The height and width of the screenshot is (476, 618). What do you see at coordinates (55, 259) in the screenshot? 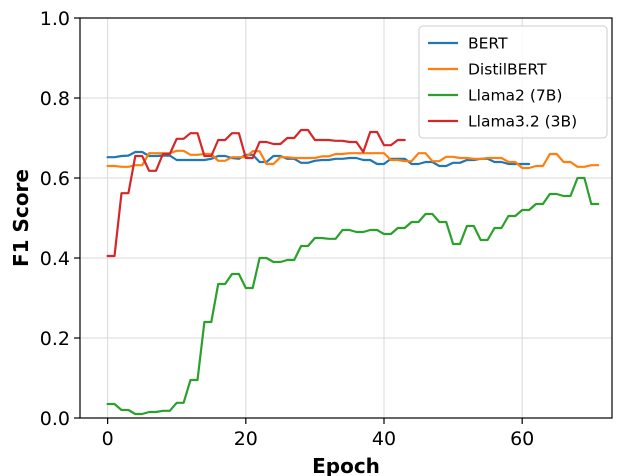
I see `y-tick-label: 0.4` at bounding box center [55, 259].